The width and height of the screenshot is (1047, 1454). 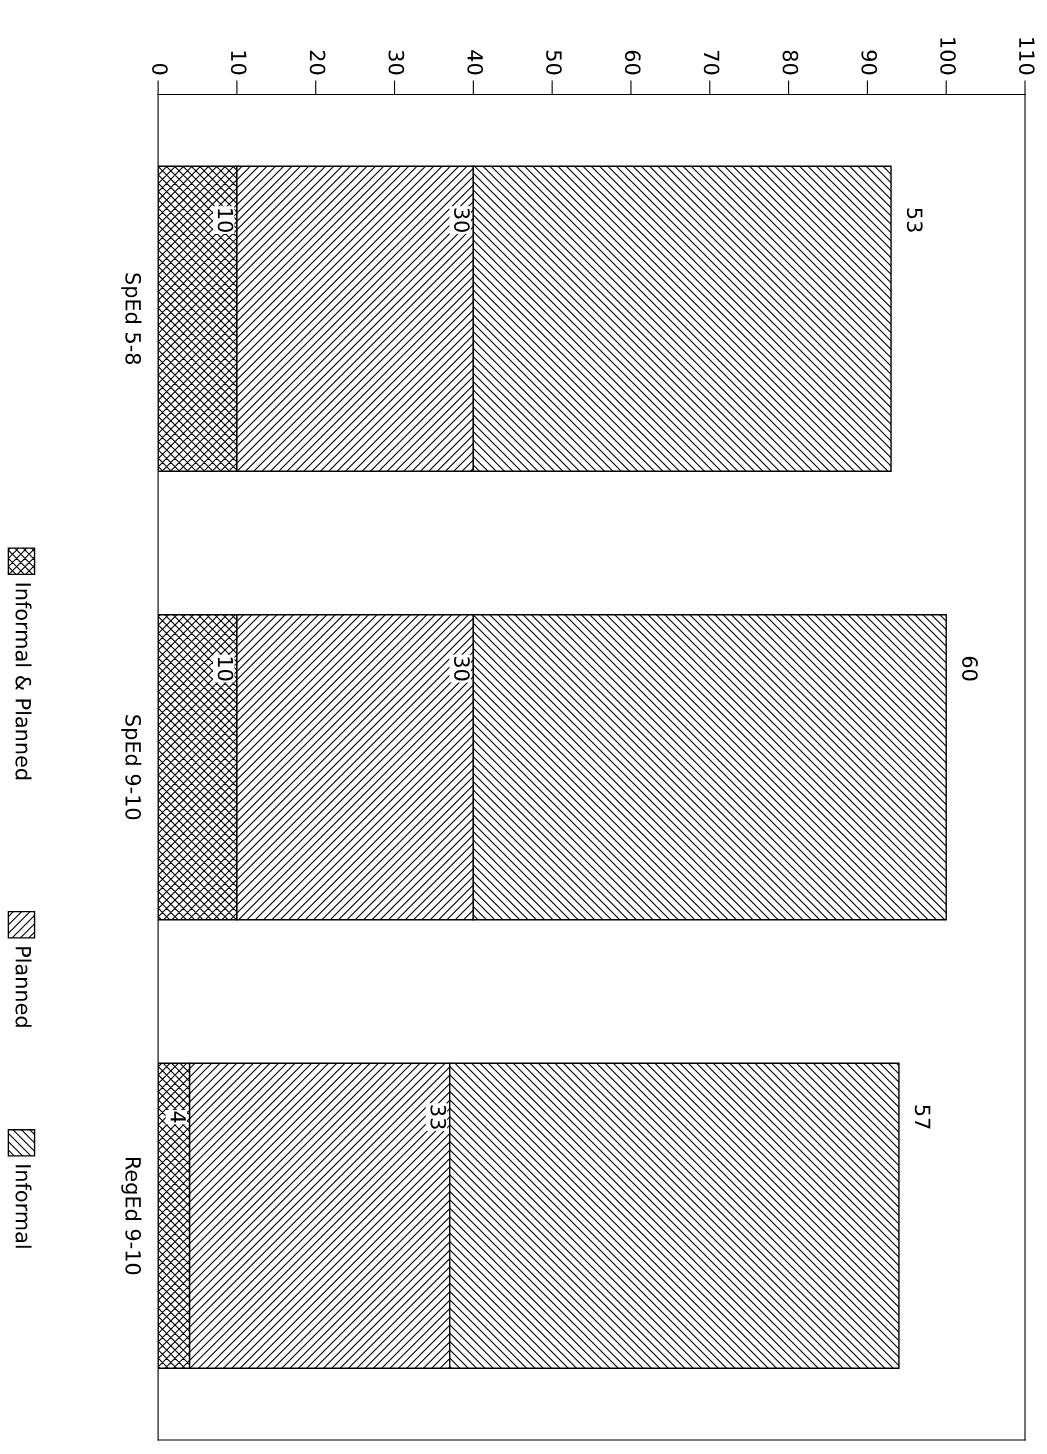 What do you see at coordinates (554, 62) in the screenshot?
I see `x-tick-label: 50` at bounding box center [554, 62].